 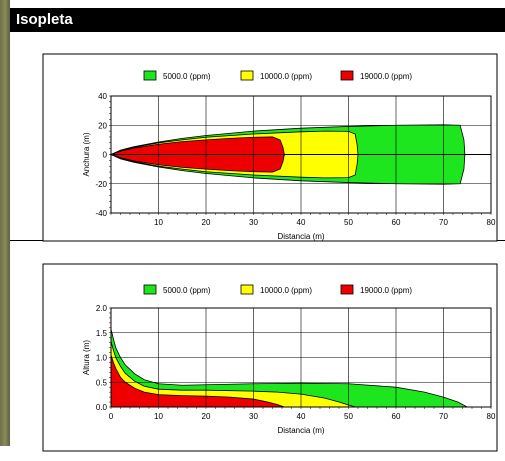 What do you see at coordinates (102, 125) in the screenshot?
I see `y-tick-label: 20` at bounding box center [102, 125].